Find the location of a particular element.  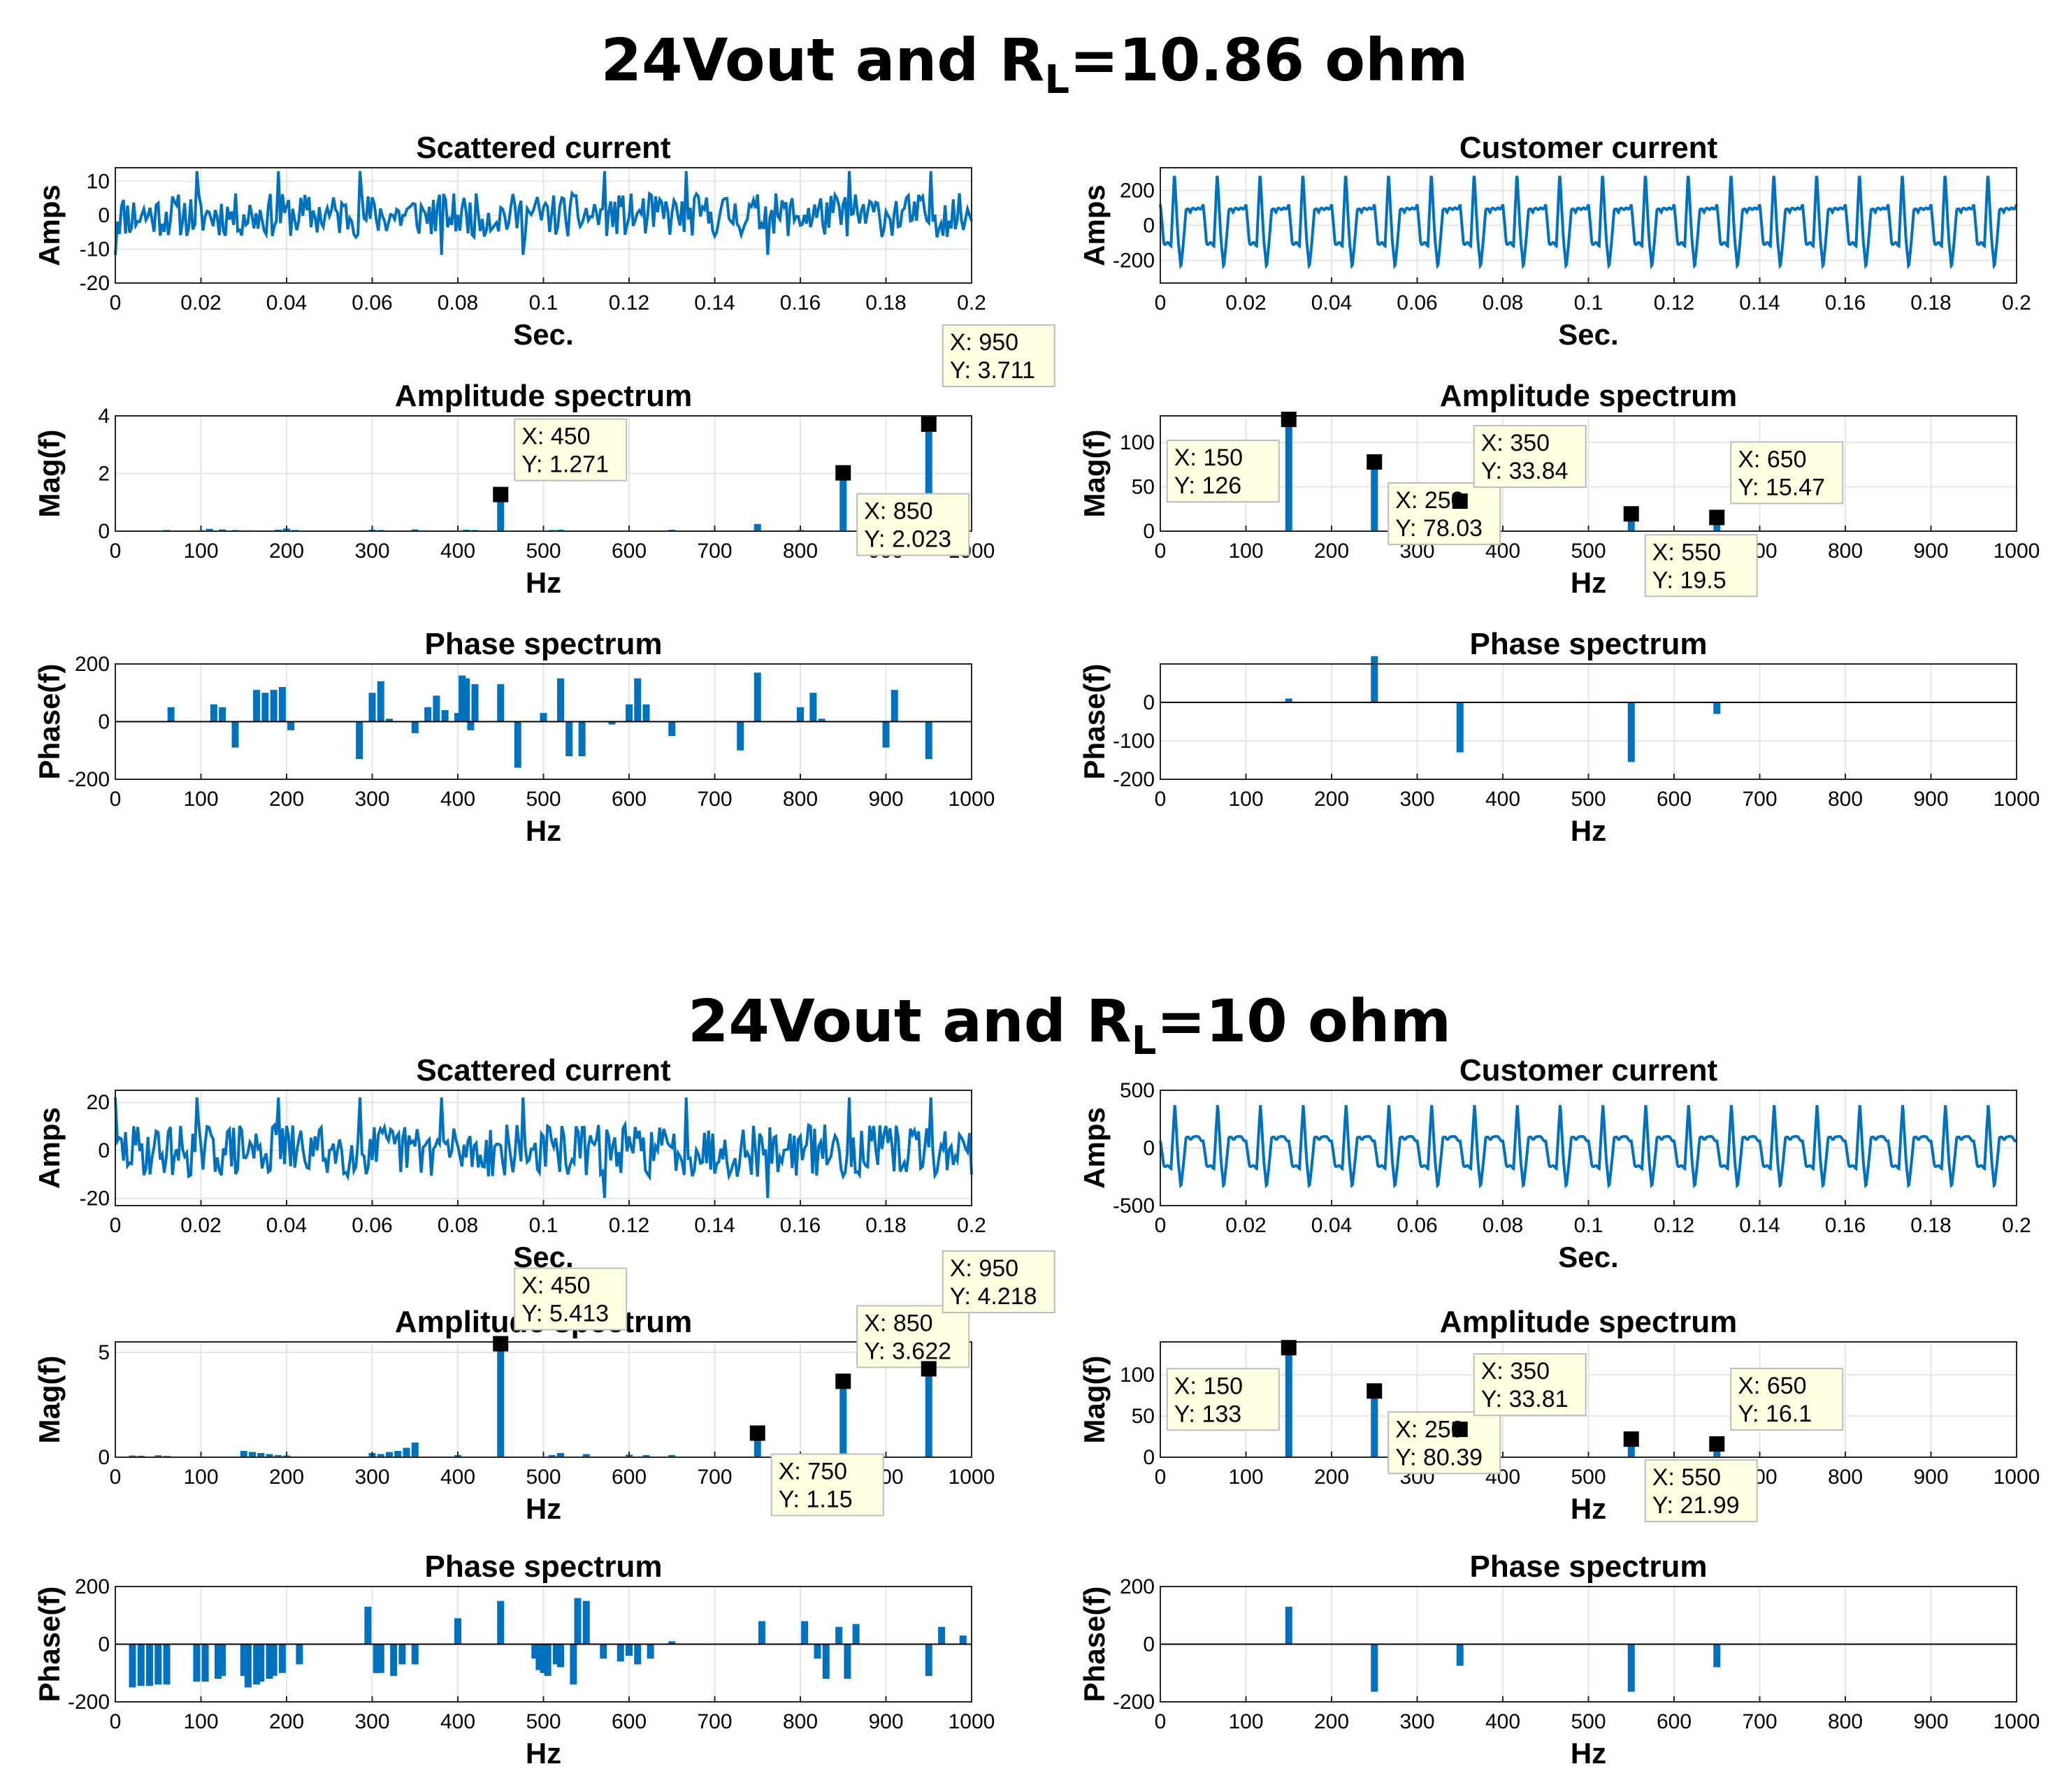

x-tick-label: 400 is located at coordinates (1503, 1721).